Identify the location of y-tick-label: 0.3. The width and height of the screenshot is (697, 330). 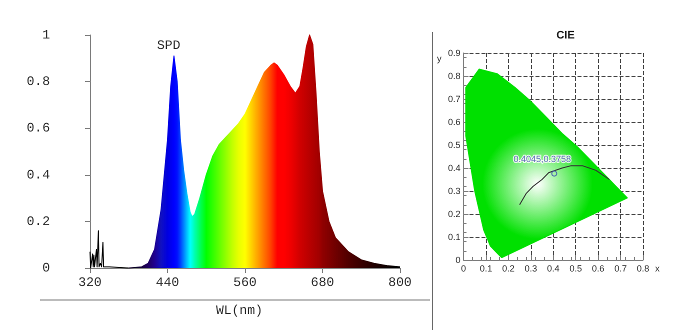
(454, 191).